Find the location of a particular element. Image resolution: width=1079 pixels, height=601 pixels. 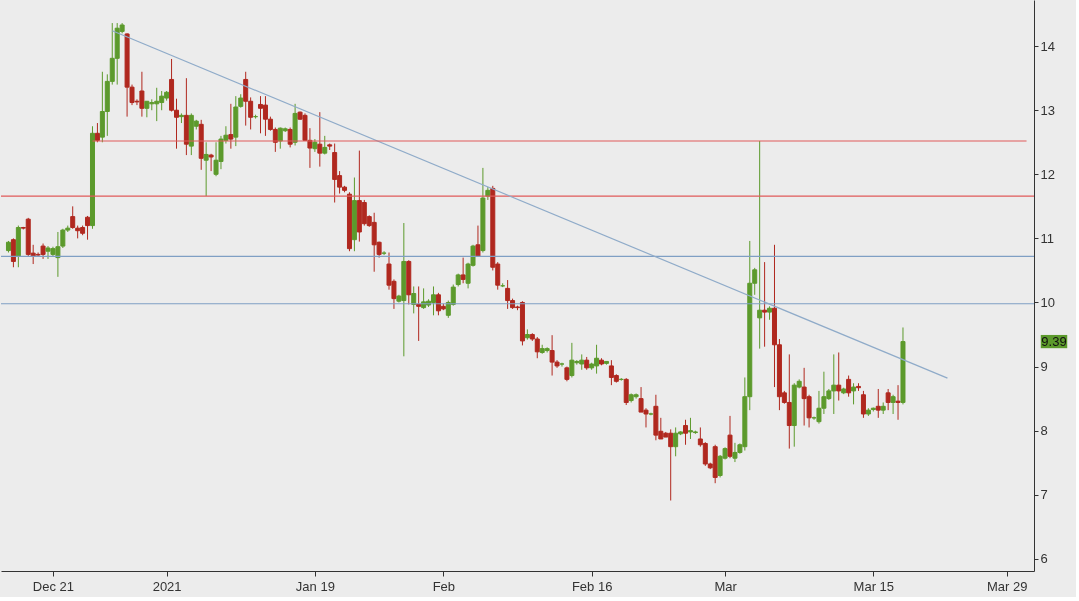

y-tick-label: 11 is located at coordinates (1047, 238).